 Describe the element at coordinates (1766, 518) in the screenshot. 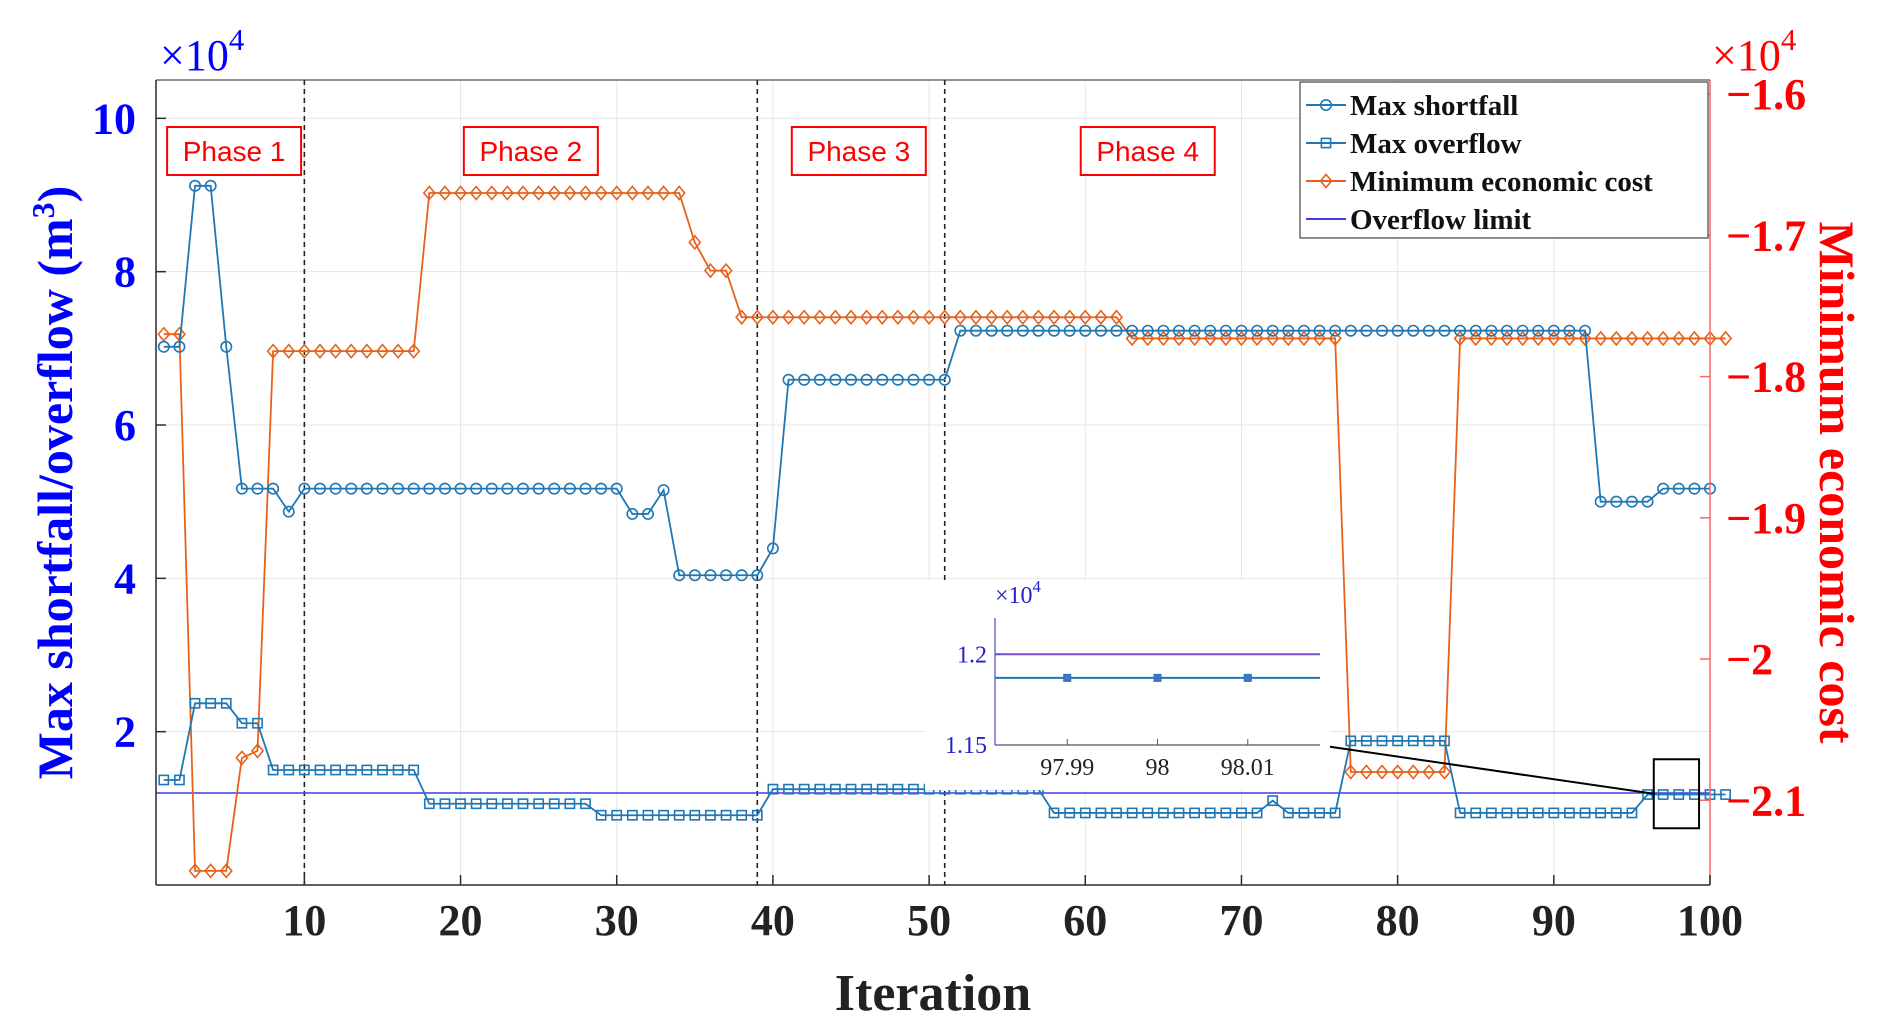

I see `y-right-tick-label: −1.9` at that location.